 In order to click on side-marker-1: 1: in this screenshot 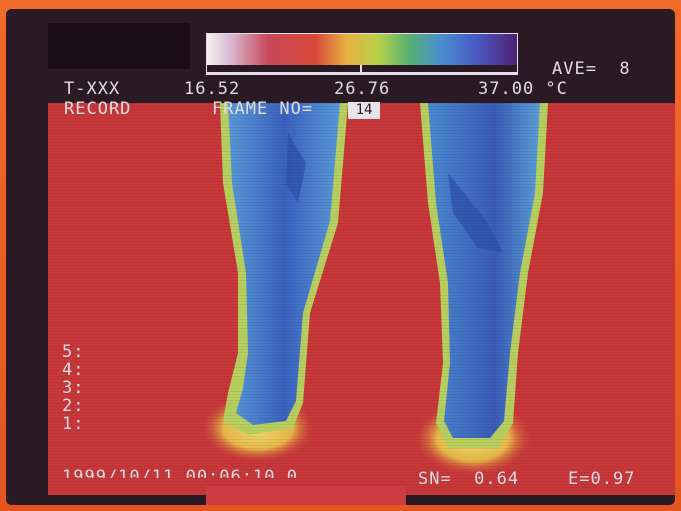, I will do `click(73, 424)`.